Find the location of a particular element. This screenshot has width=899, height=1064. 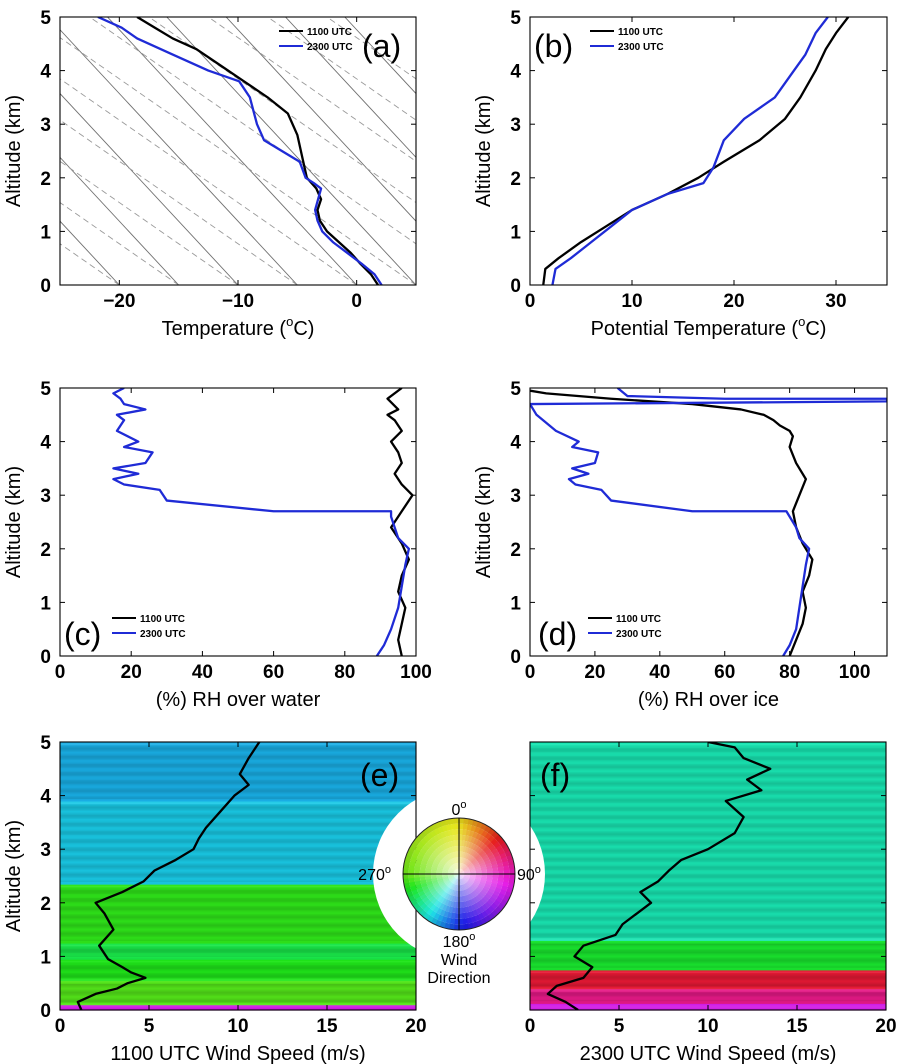

panel-tag: (e) is located at coordinates (379, 775).